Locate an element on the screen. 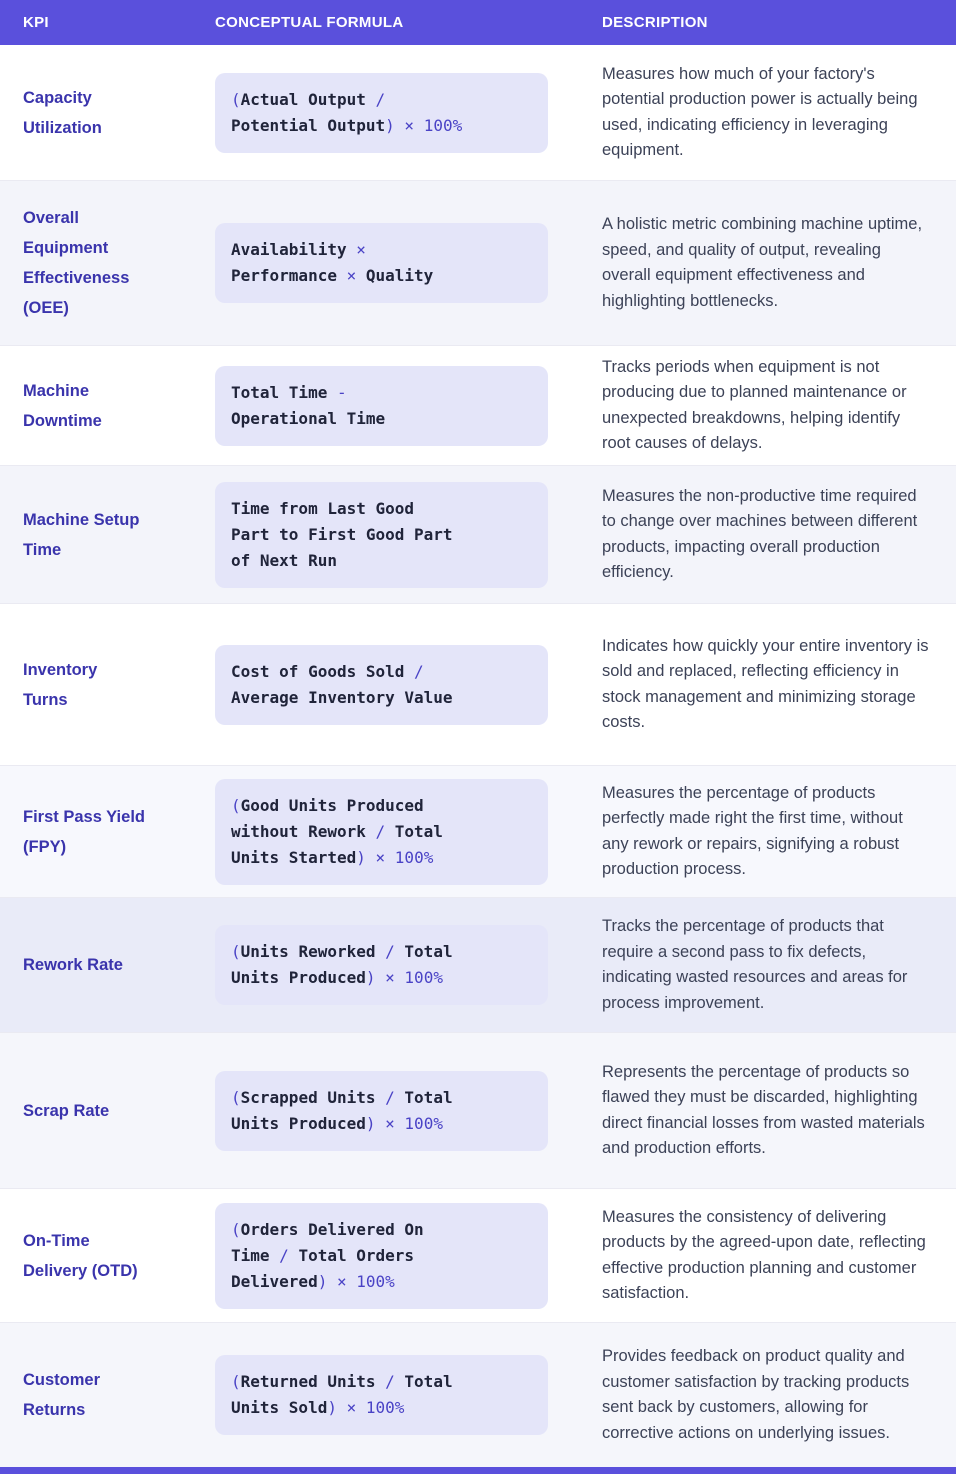 Image resolution: width=956 pixels, height=1474 pixels. table-header: KPI CONCEPTUAL FORMULA DESCRIPTION is located at coordinates (478, 22).